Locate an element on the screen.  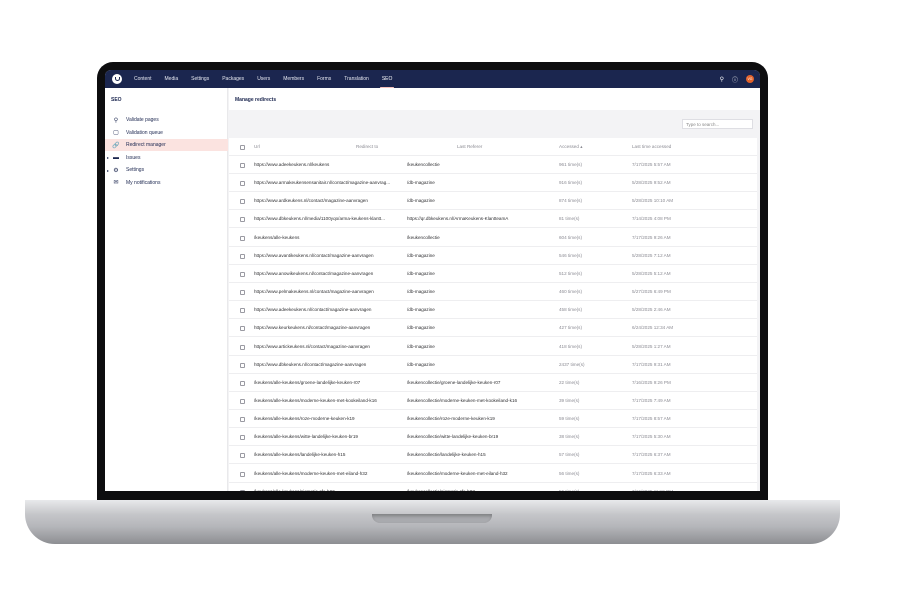
sidebar-item-settings: ▸ ⚙ Settings is located at coordinates (166, 170).